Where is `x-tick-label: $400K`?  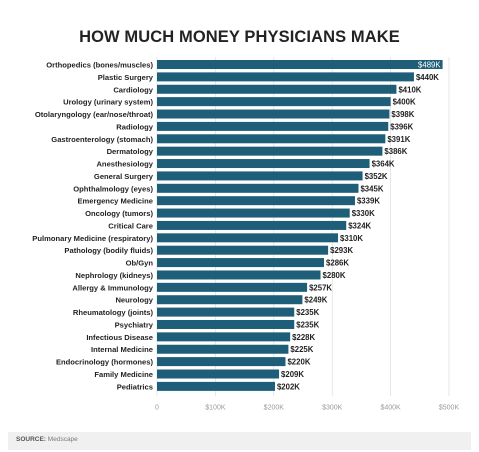 x-tick-label: $400K is located at coordinates (390, 407).